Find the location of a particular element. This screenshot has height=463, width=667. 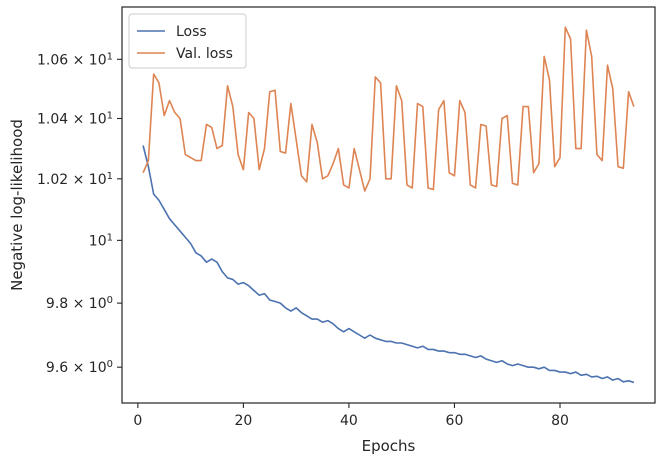

y-axis-label: Negative log-likelihood is located at coordinates (17, 205).